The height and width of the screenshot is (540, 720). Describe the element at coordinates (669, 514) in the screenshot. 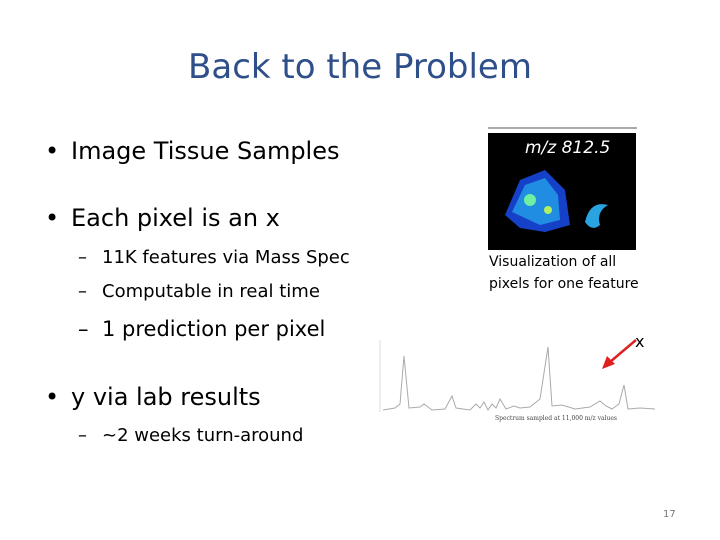

I see `page-number: 17` at that location.